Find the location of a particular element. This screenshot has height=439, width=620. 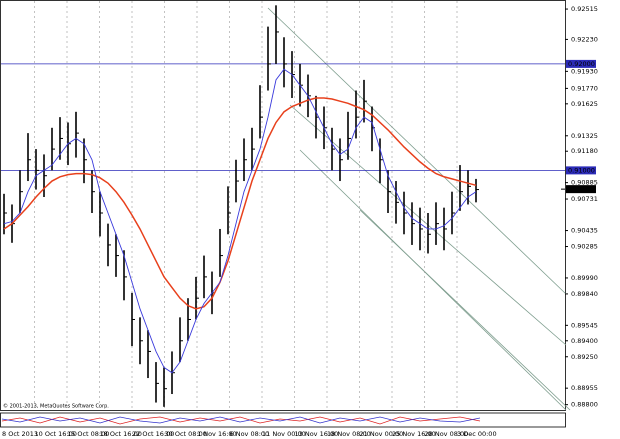

y-tick-label: 0.92515 is located at coordinates (584, 9).